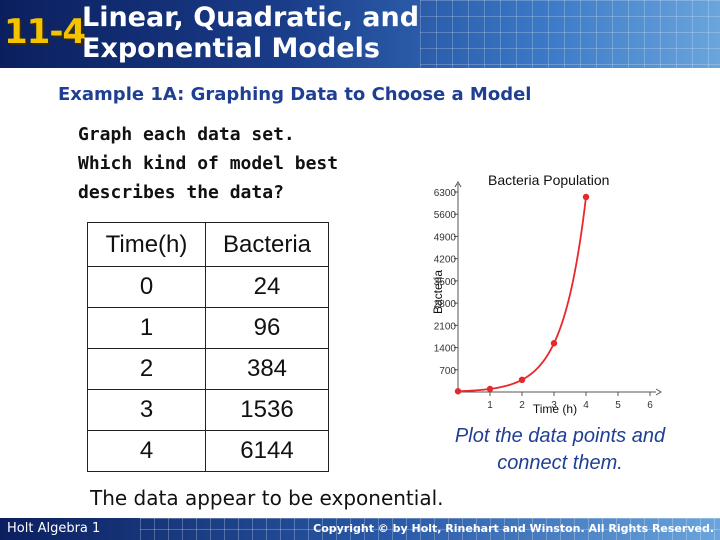  Describe the element at coordinates (146, 287) in the screenshot. I see `cell-time: 0` at that location.